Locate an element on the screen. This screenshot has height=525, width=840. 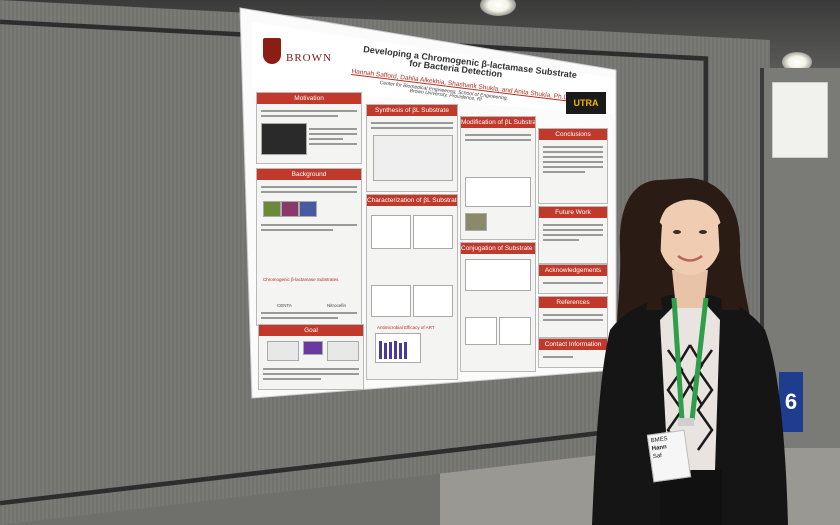
section-title: Contact Information is located at coordinates (573, 344).